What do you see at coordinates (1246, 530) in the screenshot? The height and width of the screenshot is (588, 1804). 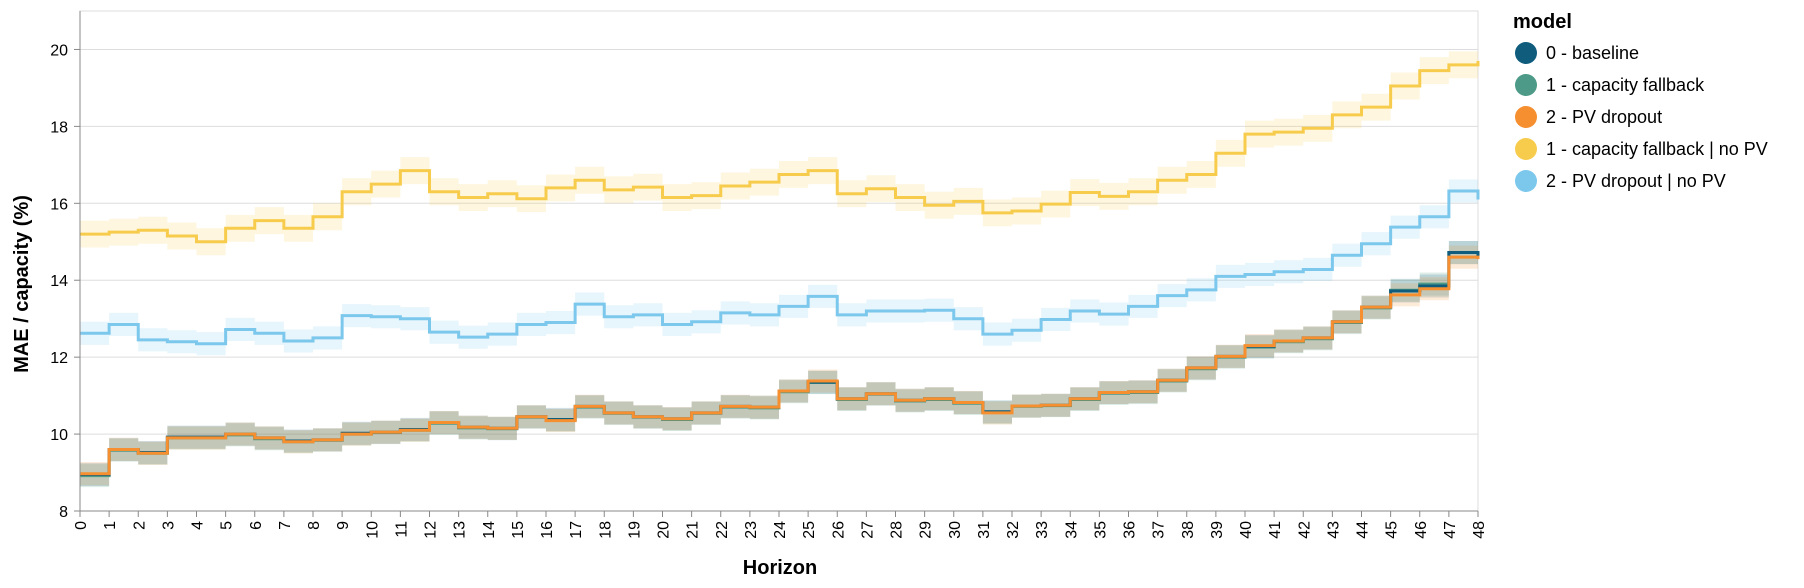 I see `x-tick-label: 40` at bounding box center [1246, 530].